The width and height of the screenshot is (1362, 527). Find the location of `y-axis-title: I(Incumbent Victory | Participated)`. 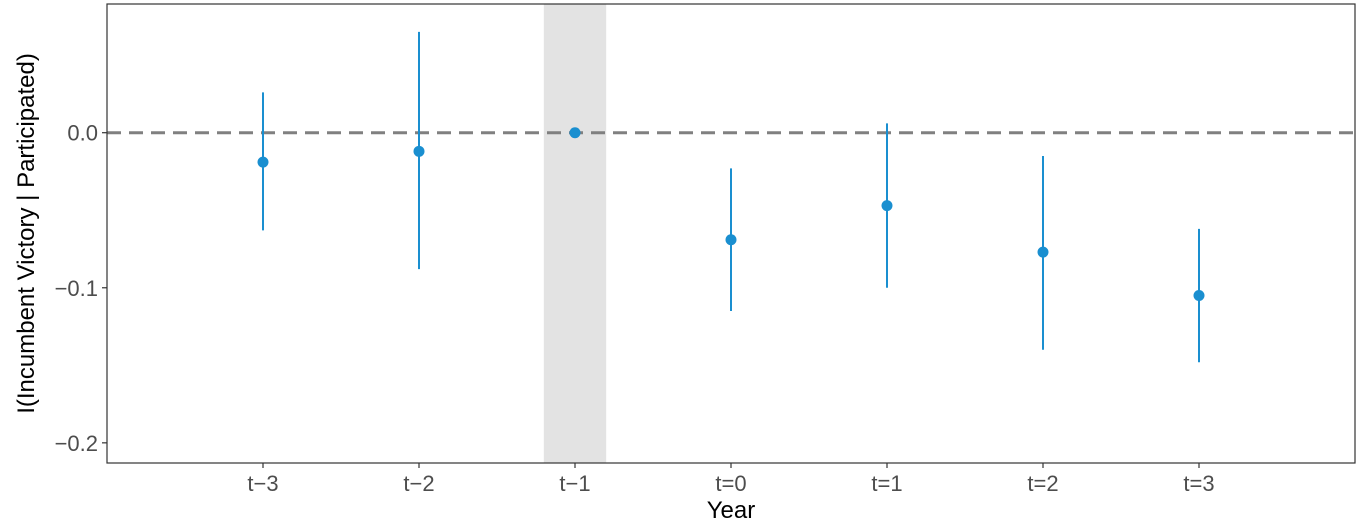

y-axis-title: I(Incumbent Victory | Participated) is located at coordinates (26, 233).